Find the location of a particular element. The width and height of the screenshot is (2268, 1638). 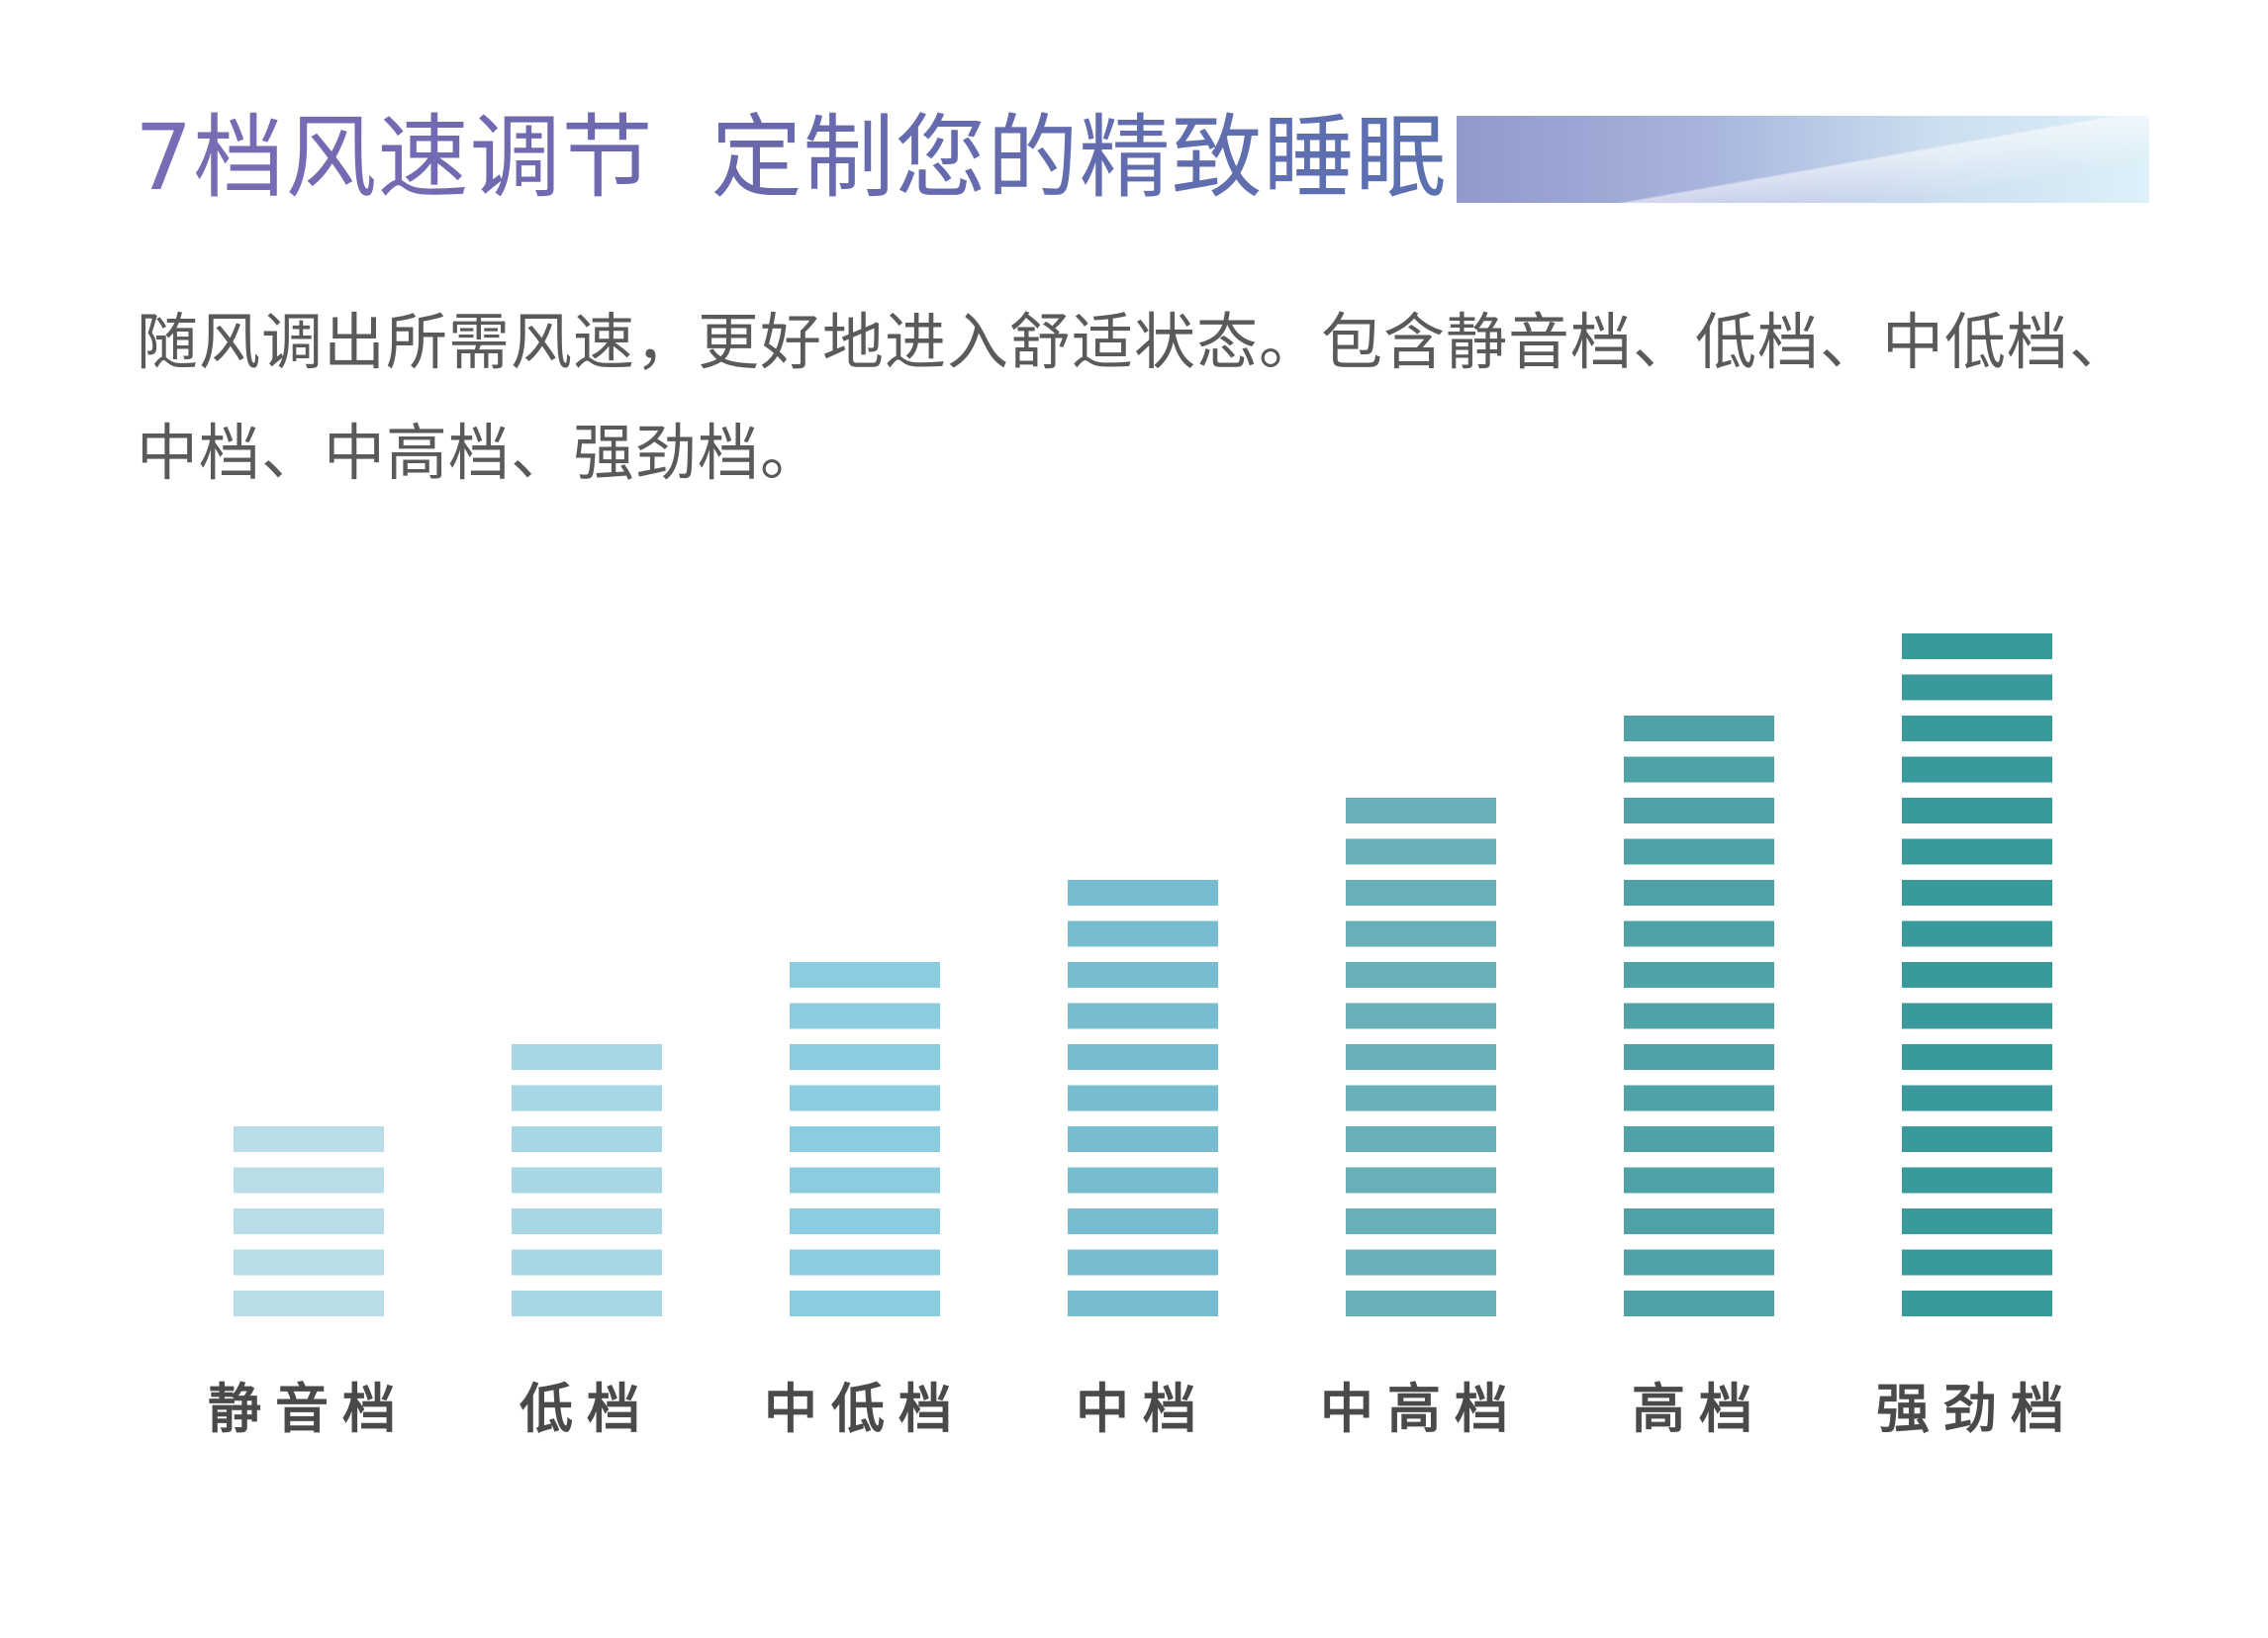

page-title: 7档风速调节 定制您的精致睡眠 is located at coordinates (792, 158).